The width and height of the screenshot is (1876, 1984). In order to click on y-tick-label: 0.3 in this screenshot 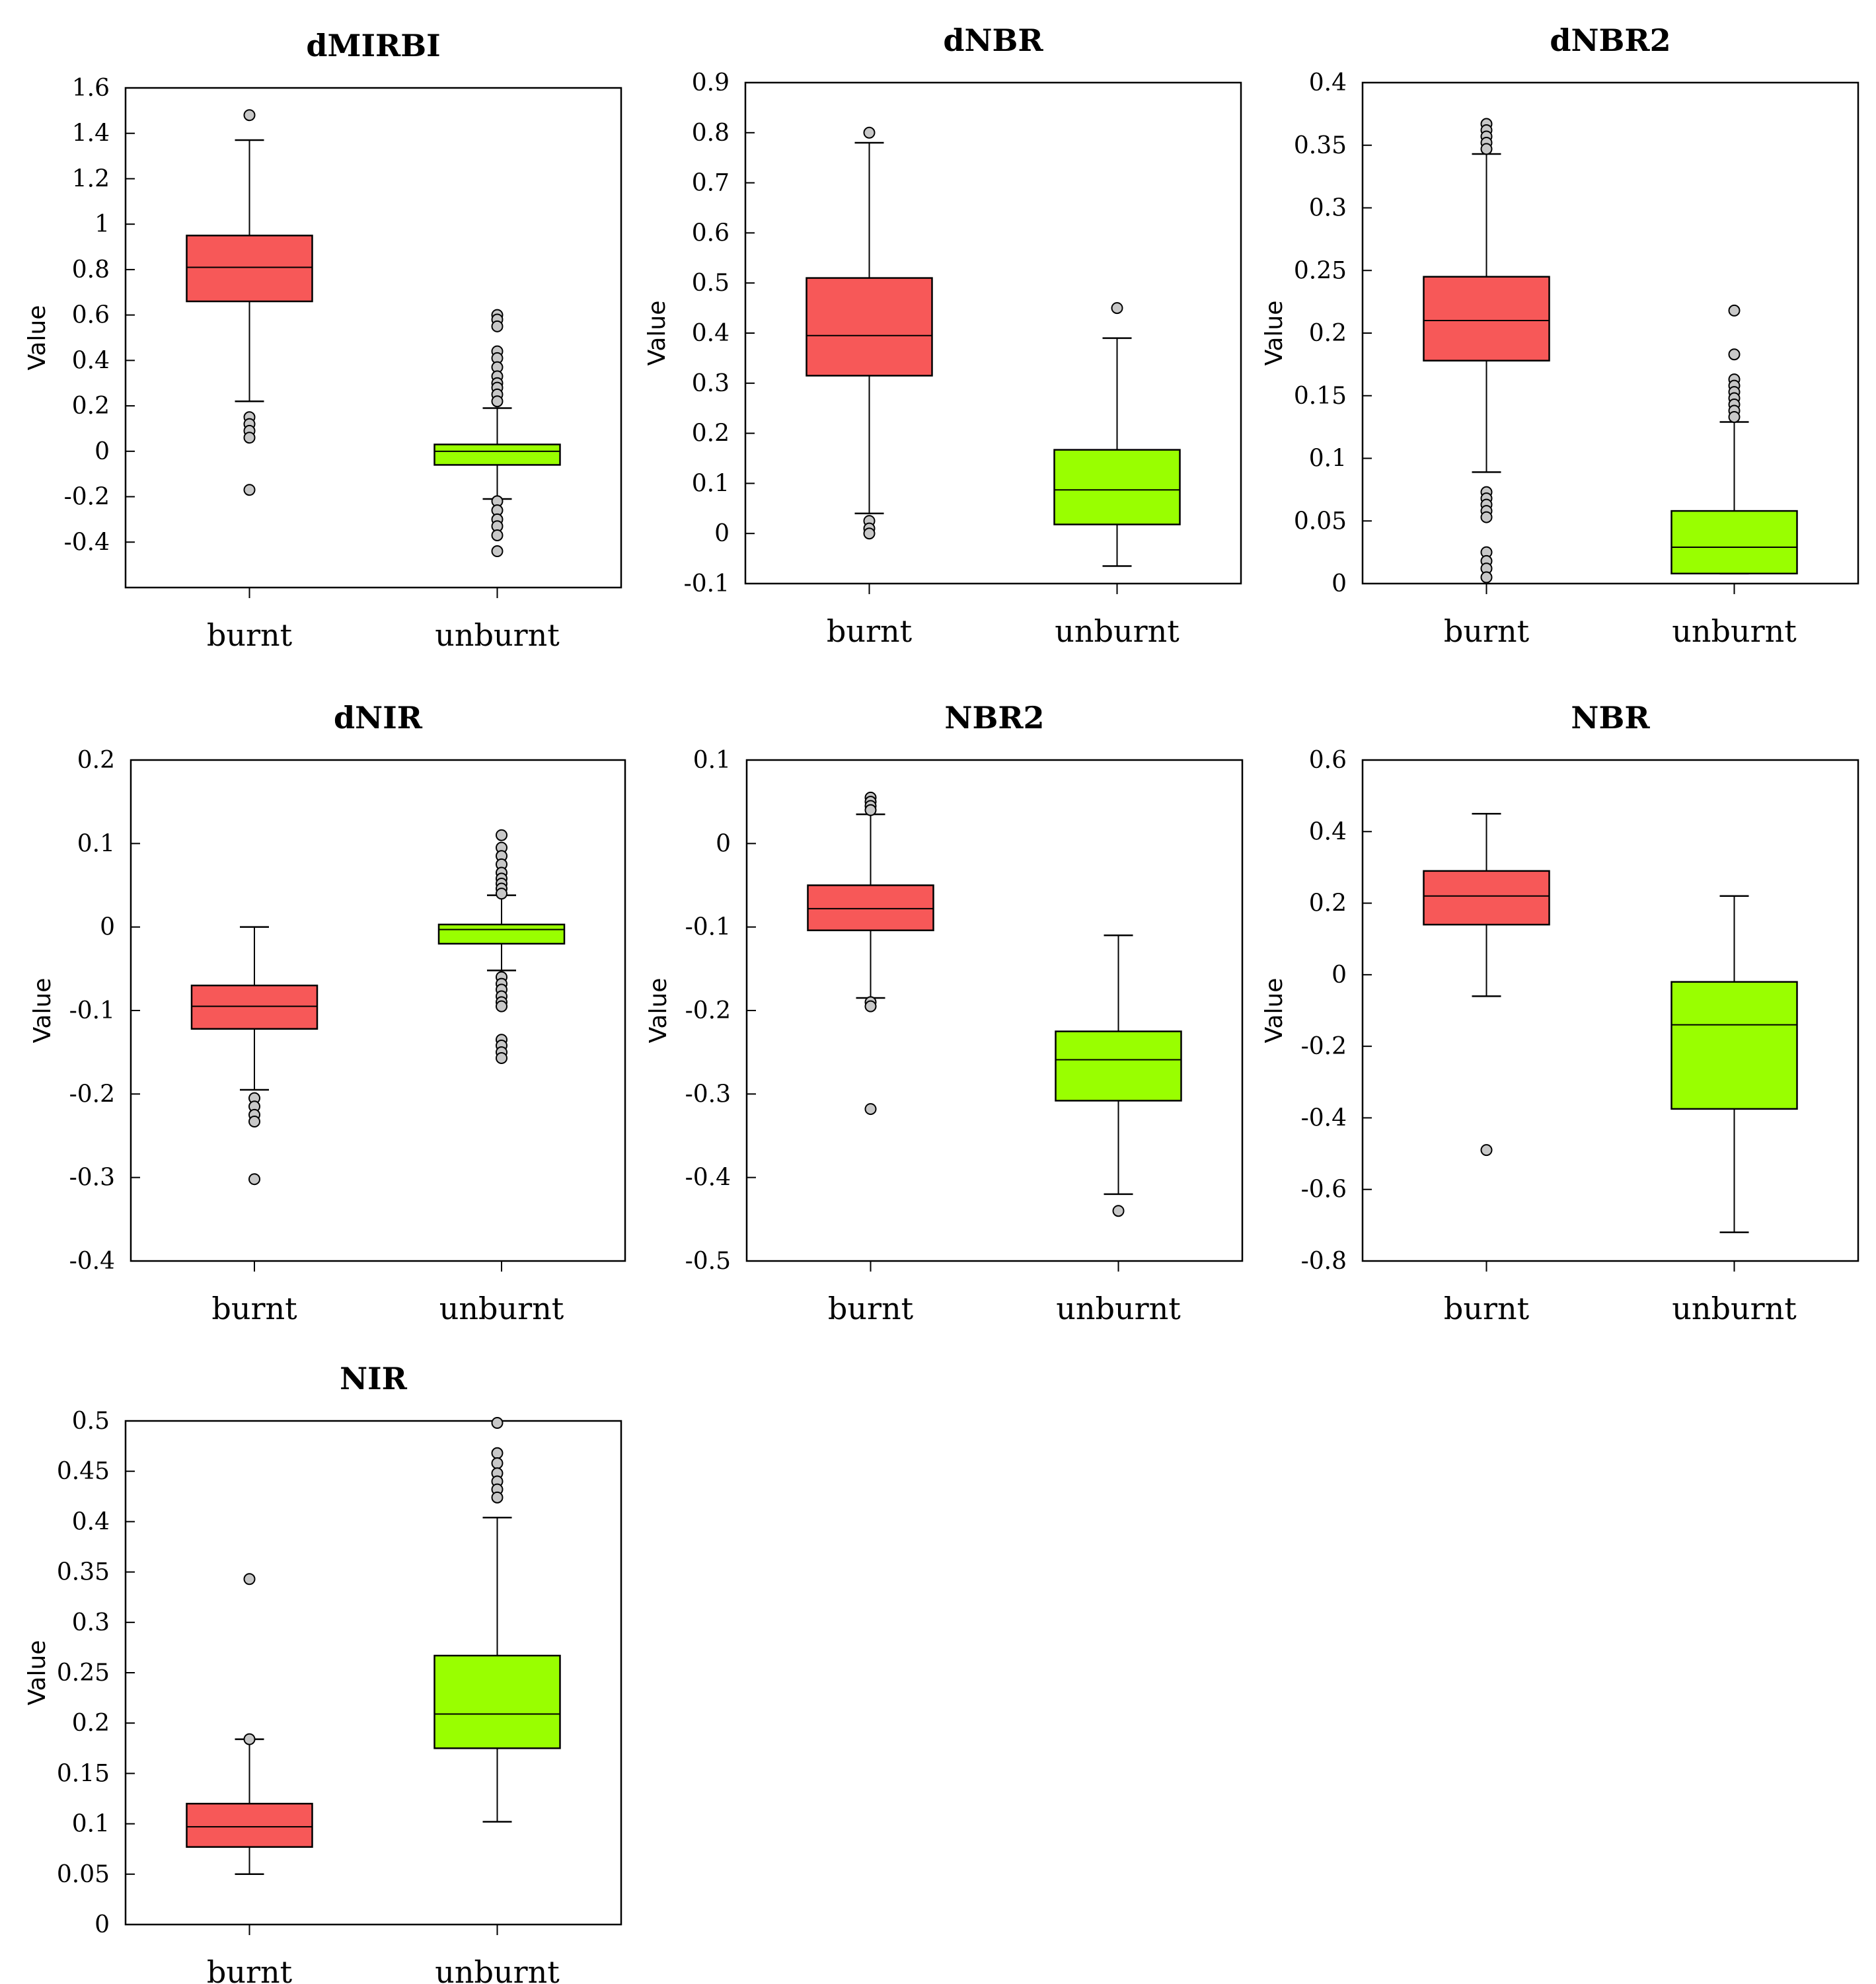, I will do `click(91, 1622)`.